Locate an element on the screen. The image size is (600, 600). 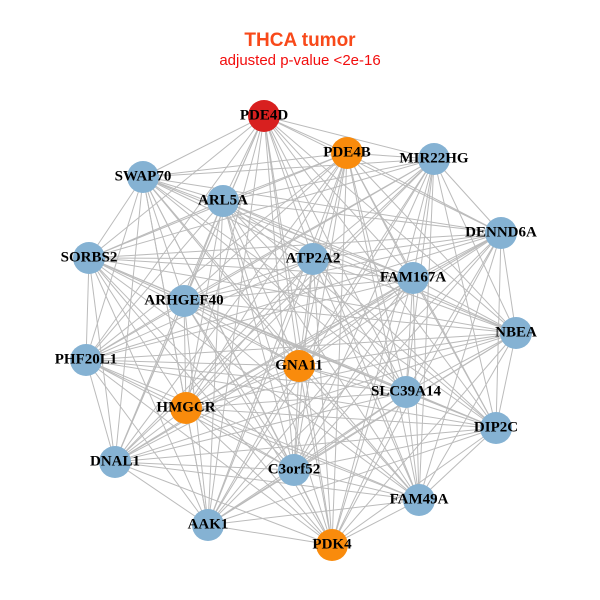
network-node-ATP2A2 is located at coordinates (313, 259).